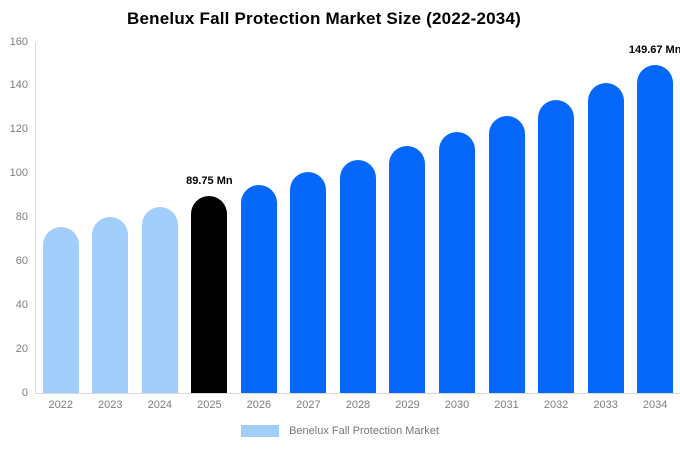 This screenshot has width=680, height=450. I want to click on x-axis-label-2024: 2024, so click(160, 405).